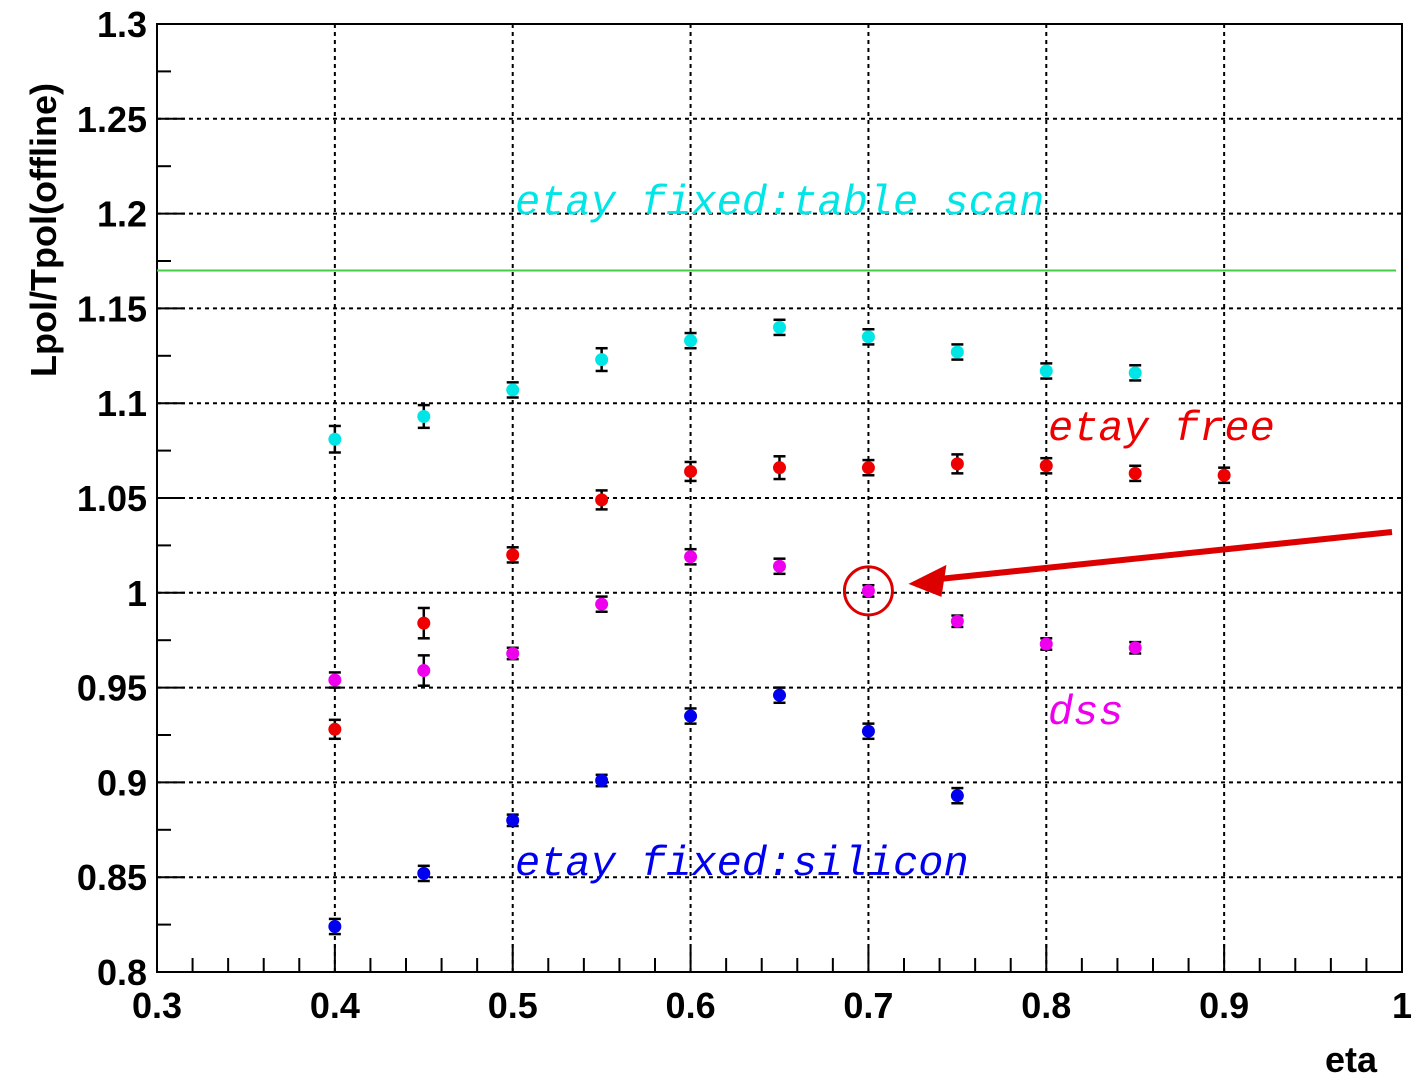 This screenshot has height=1081, width=1417. Describe the element at coordinates (112, 877) in the screenshot. I see `y-tick-label: 0.85` at that location.